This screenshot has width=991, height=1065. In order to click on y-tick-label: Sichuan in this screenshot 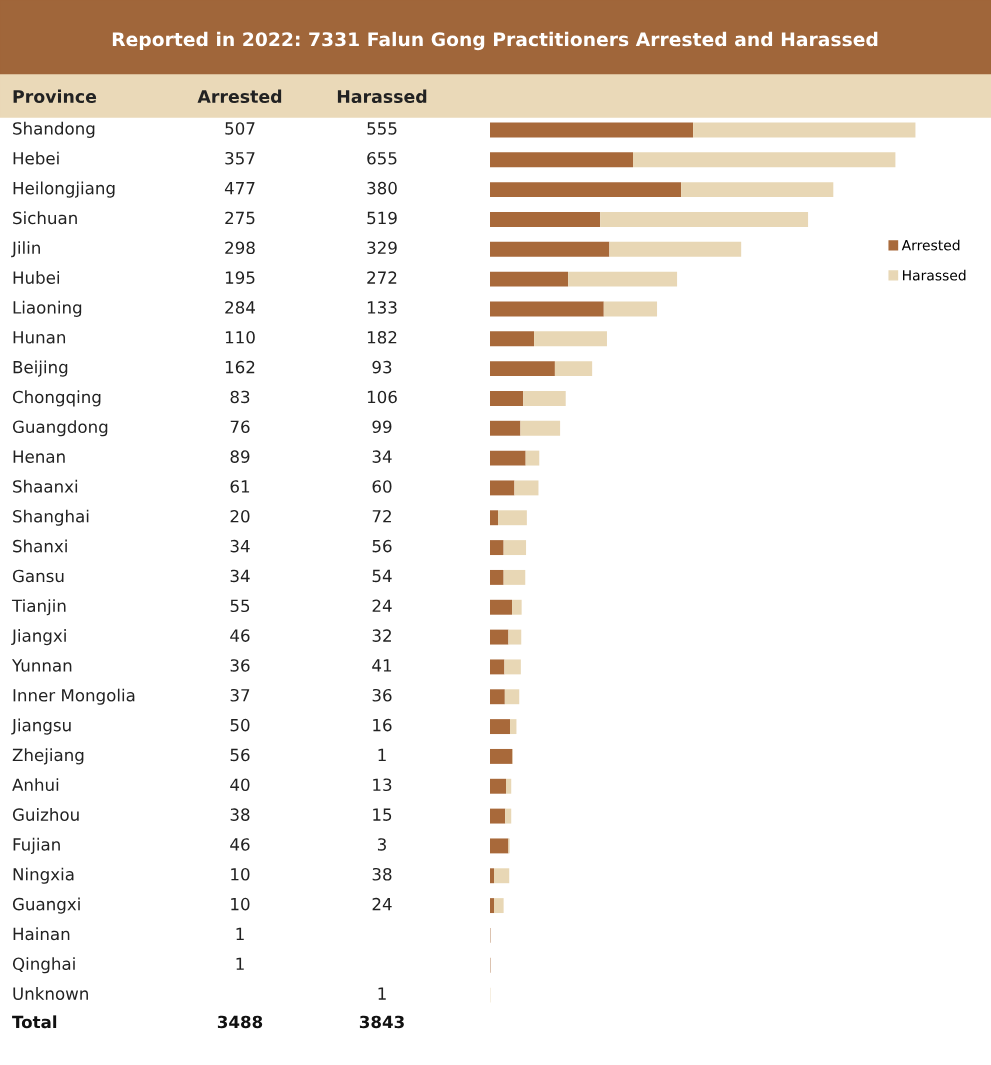, I will do `click(45, 218)`.